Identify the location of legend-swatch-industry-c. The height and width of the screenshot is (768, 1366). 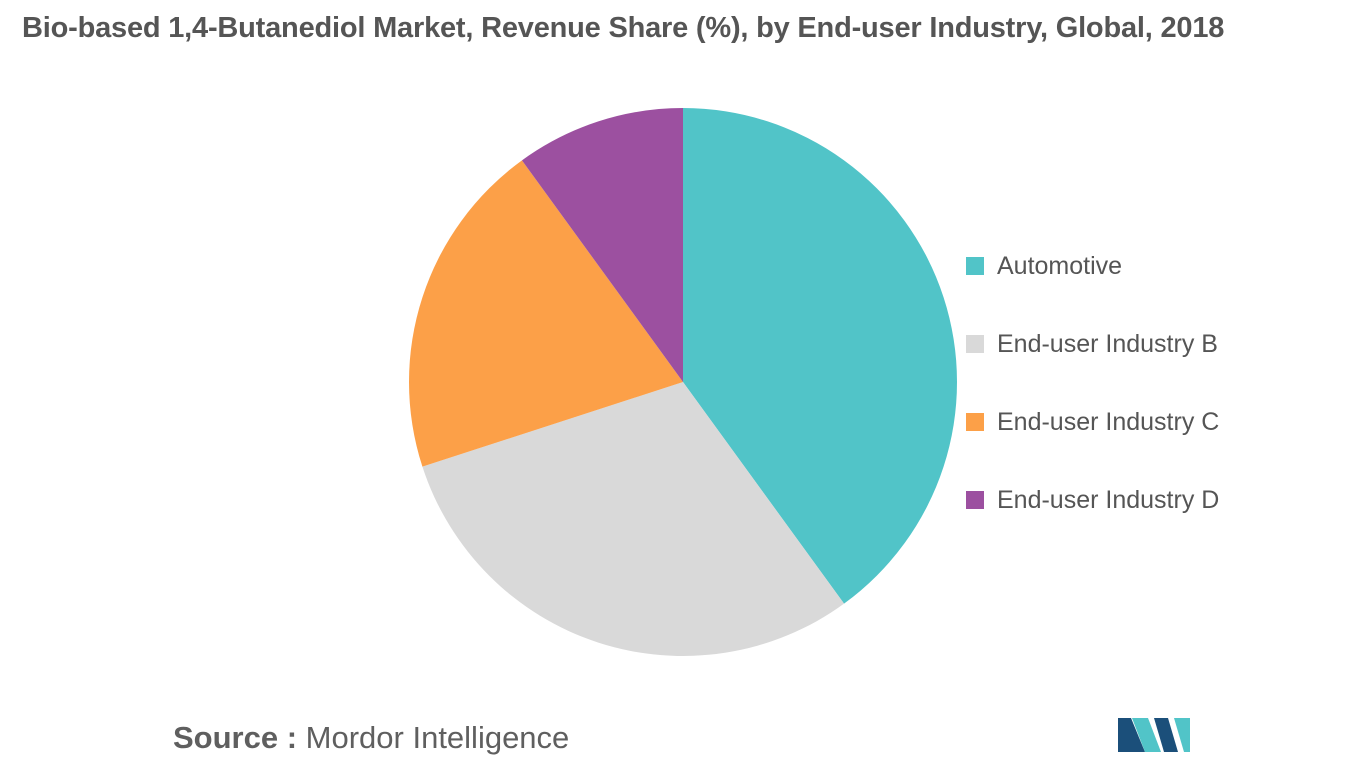
(975, 422).